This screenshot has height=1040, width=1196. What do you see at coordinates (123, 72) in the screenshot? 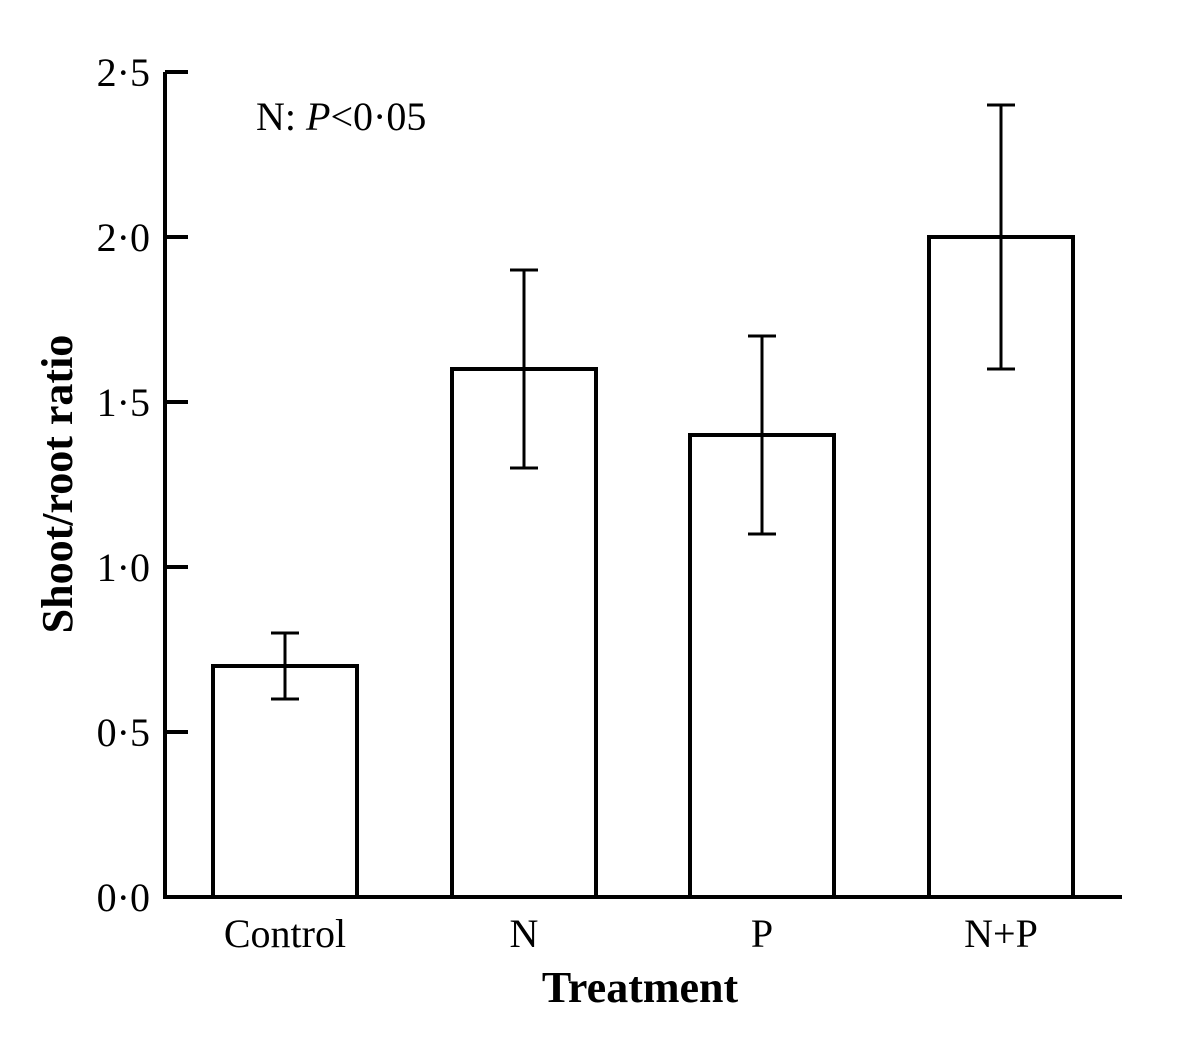
I see `y-tick-label: 2·5` at bounding box center [123, 72].